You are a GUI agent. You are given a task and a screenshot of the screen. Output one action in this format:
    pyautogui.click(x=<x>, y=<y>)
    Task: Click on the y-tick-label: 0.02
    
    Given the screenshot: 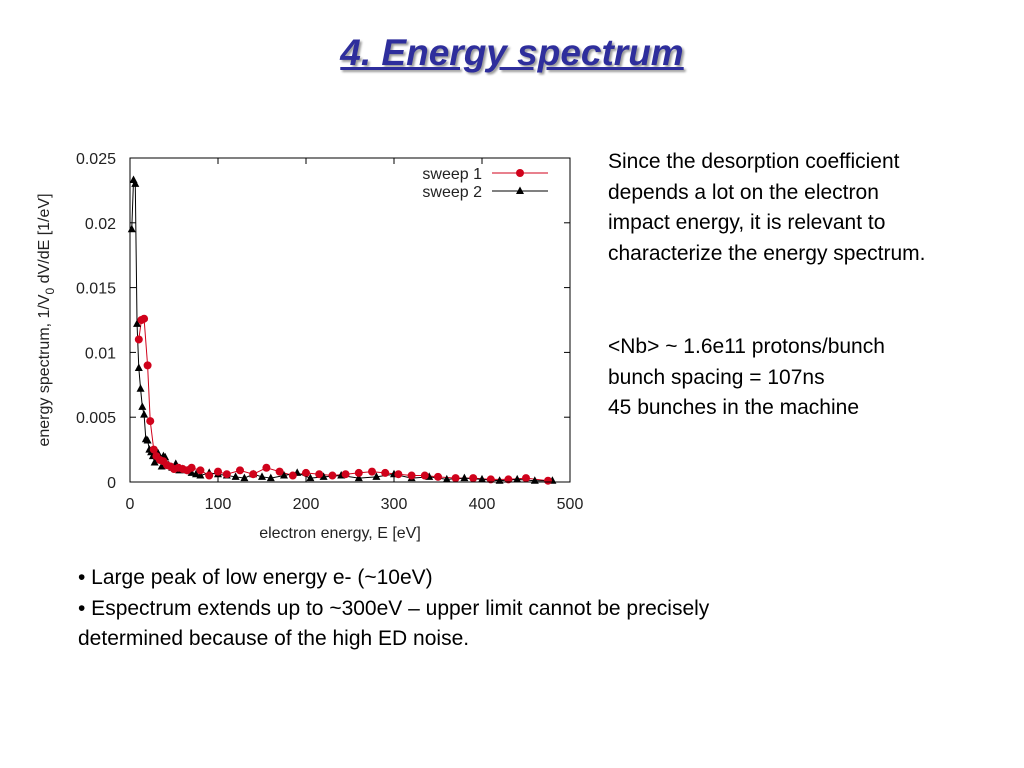 What is the action you would take?
    pyautogui.click(x=100, y=224)
    